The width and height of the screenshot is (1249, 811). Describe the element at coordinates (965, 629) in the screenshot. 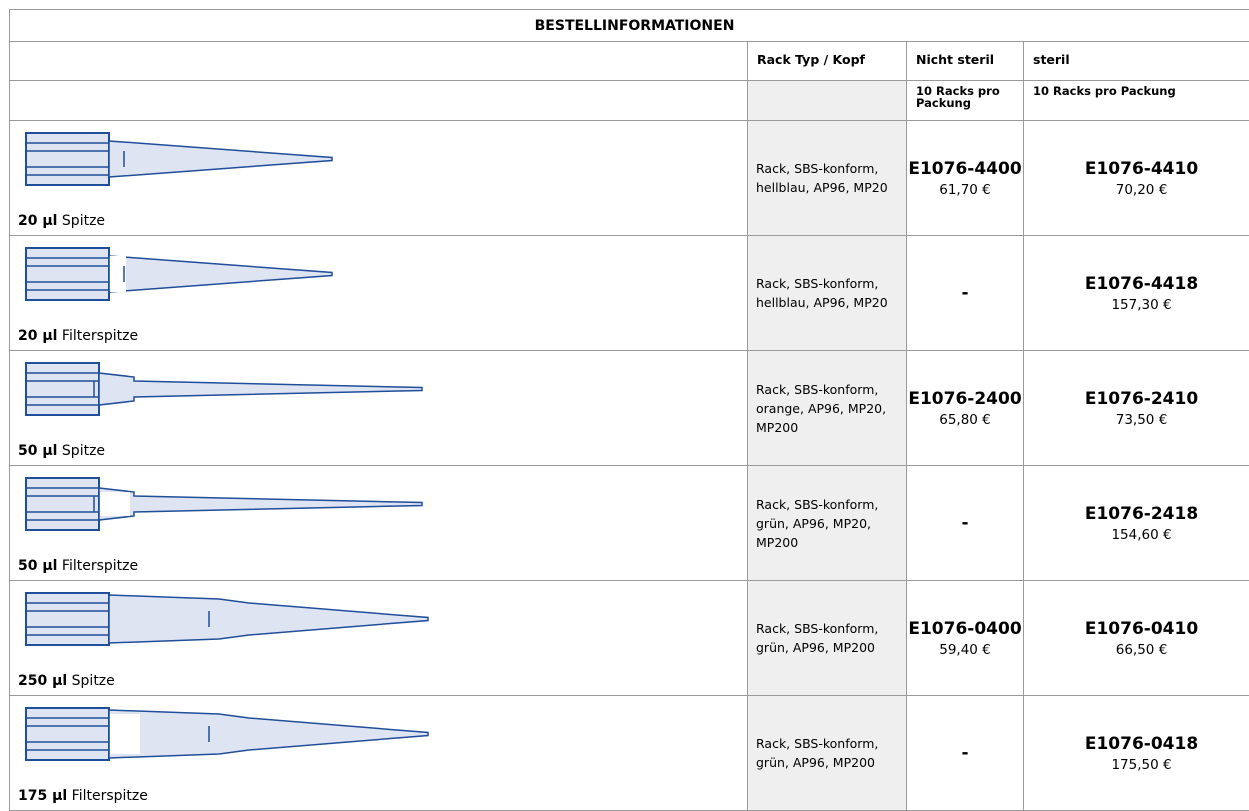

I see `order-code: E1076-0400` at that location.